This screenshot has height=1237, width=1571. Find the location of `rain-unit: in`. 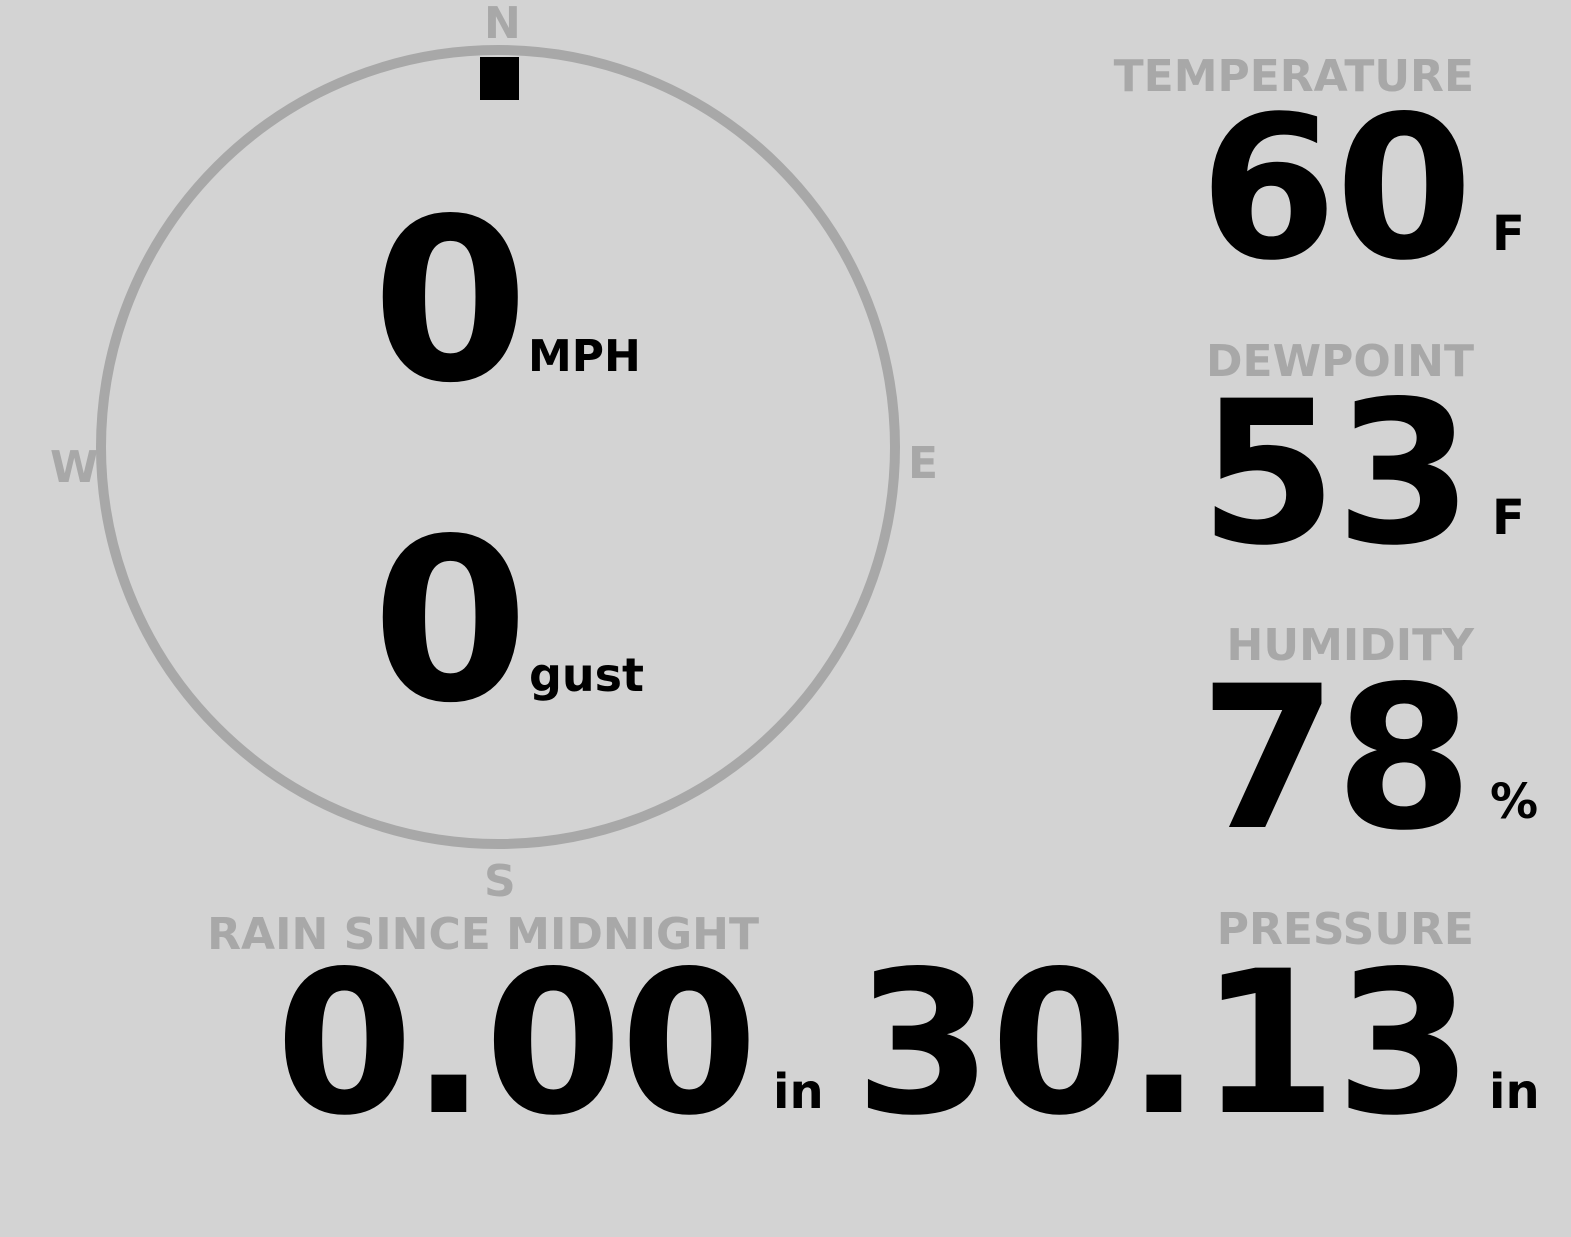

rain-unit: in is located at coordinates (798, 1092).